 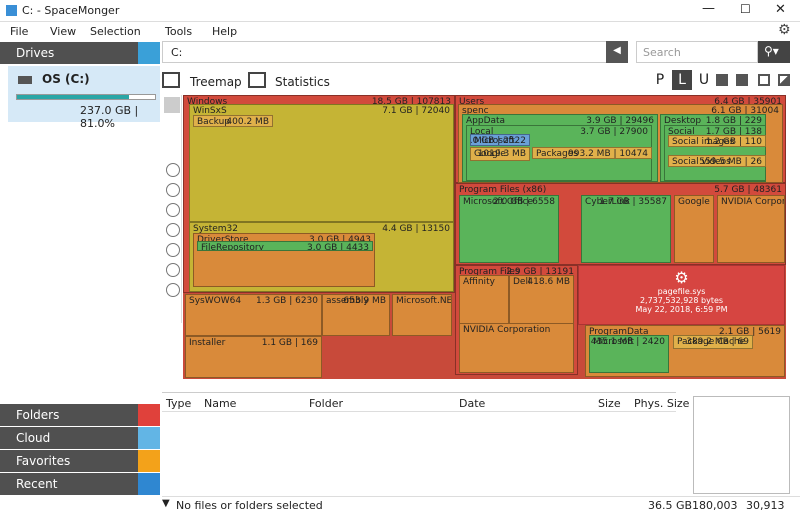 What do you see at coordinates (253, 357) in the screenshot?
I see `treemap-block: Installer 1.1 GB | 169` at bounding box center [253, 357].